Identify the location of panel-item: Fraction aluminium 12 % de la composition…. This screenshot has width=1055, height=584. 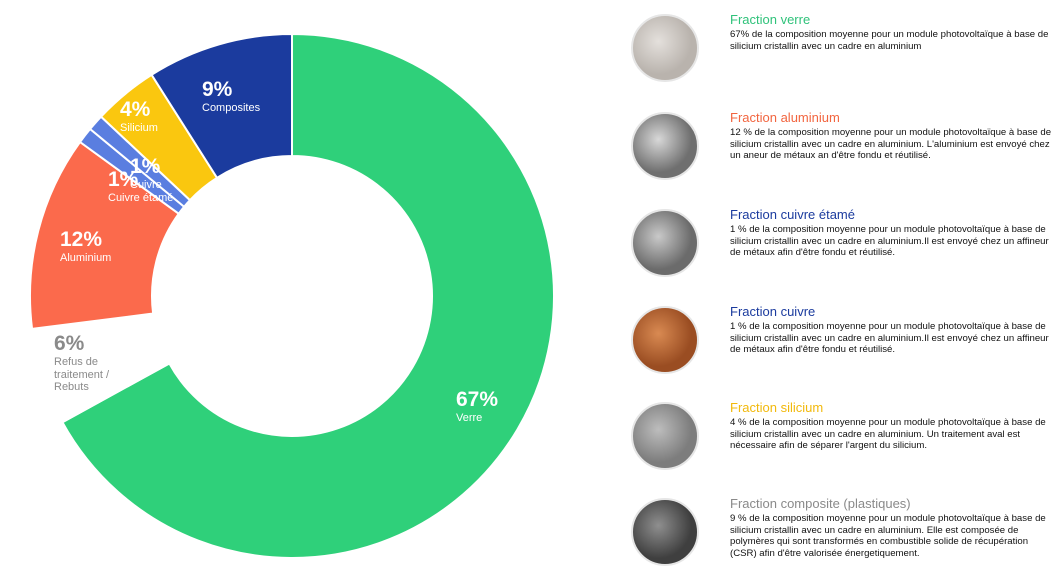
(891, 136).